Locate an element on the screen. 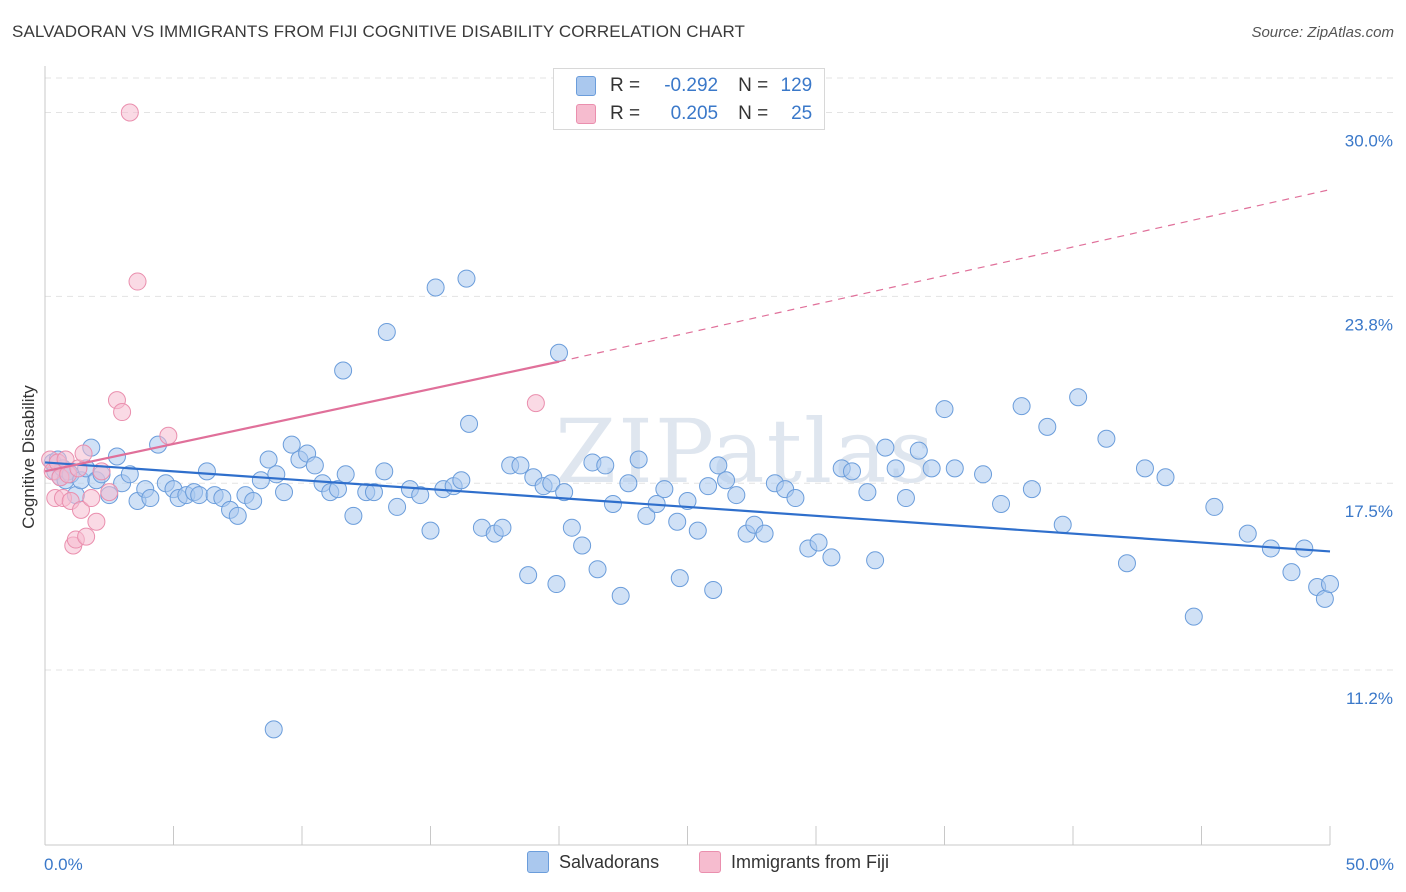 Image resolution: width=1406 pixels, height=892 pixels. y-axis-label: Cognitive Disability is located at coordinates (28, 457).